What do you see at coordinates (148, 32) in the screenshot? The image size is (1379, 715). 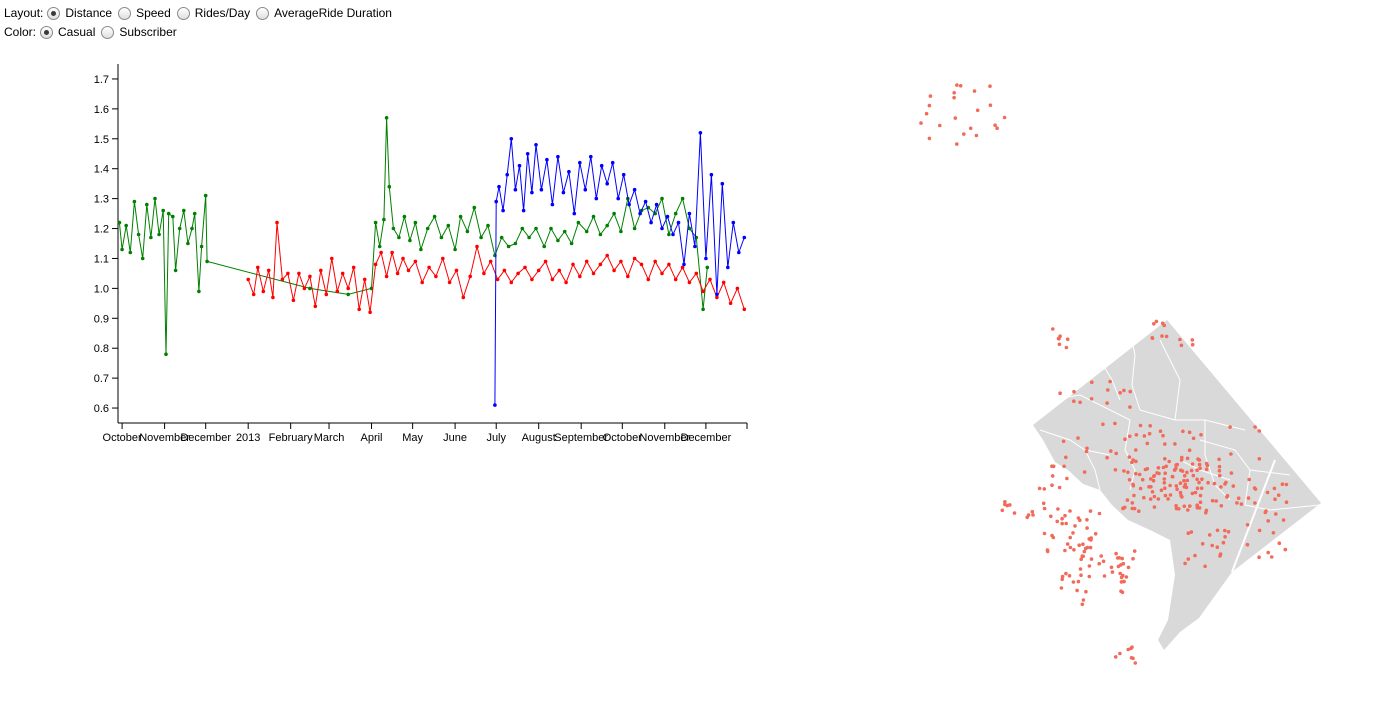 I see `subscriber-label: Subscriber` at bounding box center [148, 32].